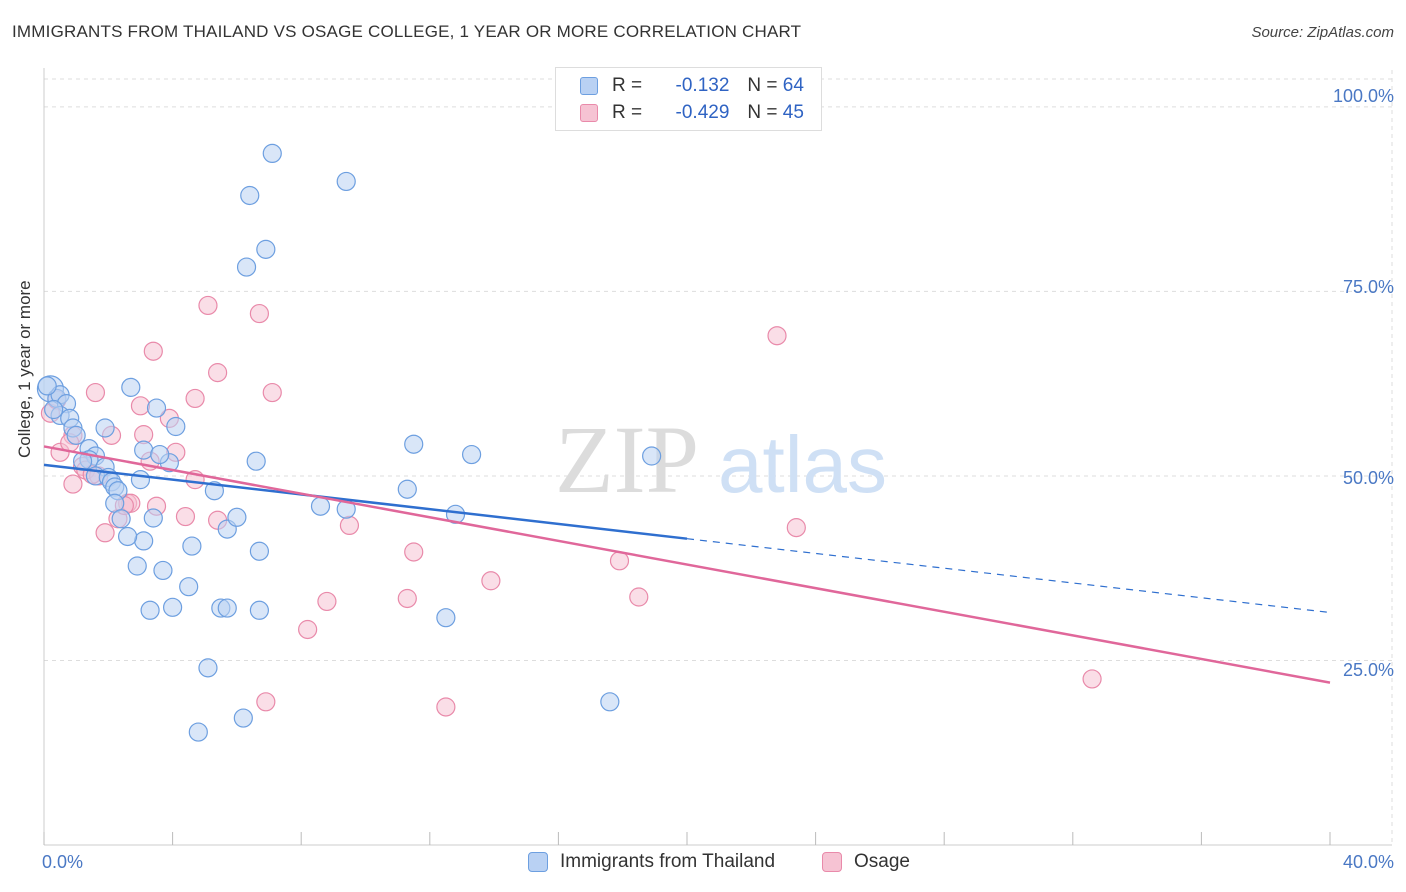 This screenshot has height=892, width=1406. I want to click on x-tick-40: 40.0%, so click(1368, 862).